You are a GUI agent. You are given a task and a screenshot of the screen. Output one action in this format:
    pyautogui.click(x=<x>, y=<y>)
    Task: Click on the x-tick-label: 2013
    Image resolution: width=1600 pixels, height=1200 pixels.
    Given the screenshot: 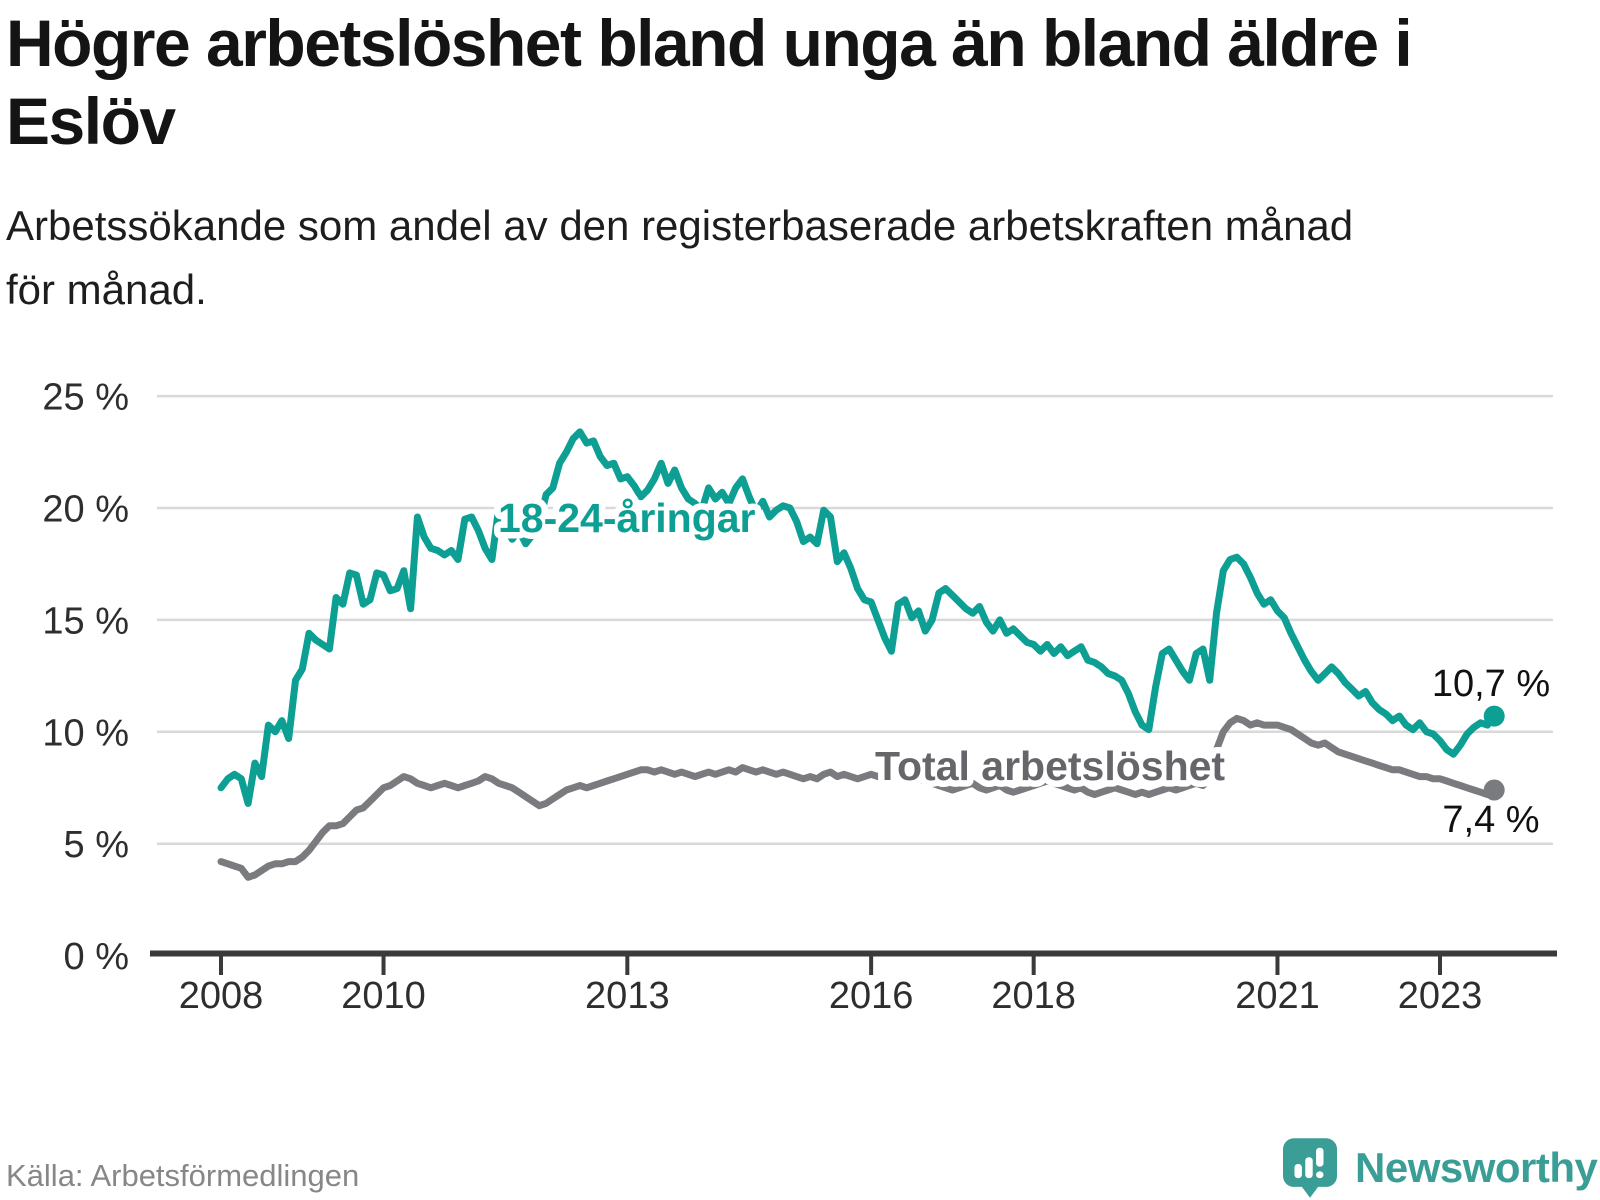 What is the action you would take?
    pyautogui.click(x=627, y=996)
    